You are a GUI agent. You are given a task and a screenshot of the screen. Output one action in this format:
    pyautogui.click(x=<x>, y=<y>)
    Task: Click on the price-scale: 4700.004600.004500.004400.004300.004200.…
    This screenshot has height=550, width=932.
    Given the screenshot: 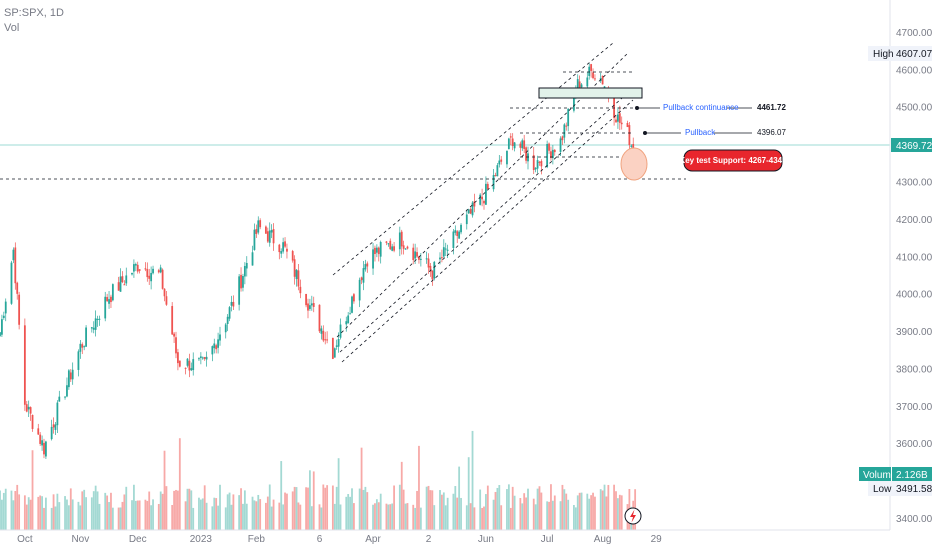 What is the action you would take?
    pyautogui.click(x=910, y=265)
    